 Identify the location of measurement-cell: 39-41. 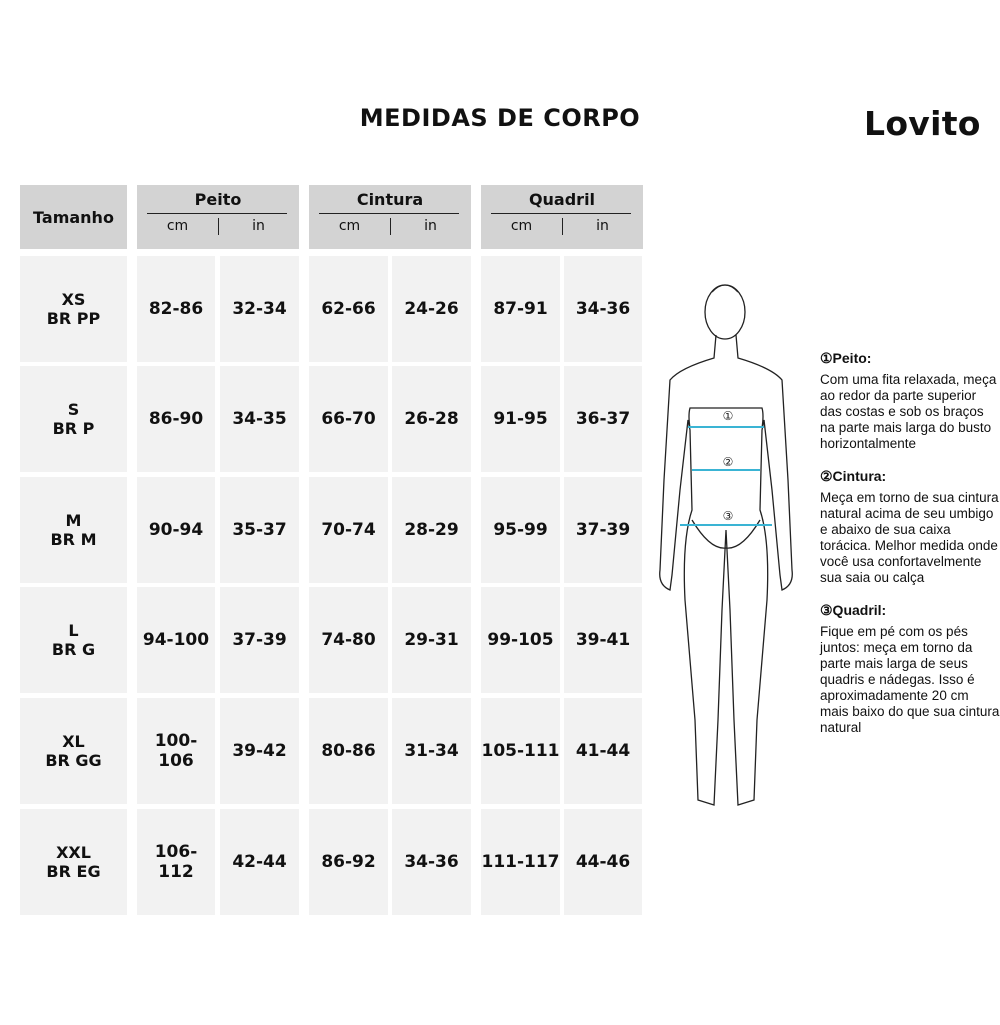
(603, 640).